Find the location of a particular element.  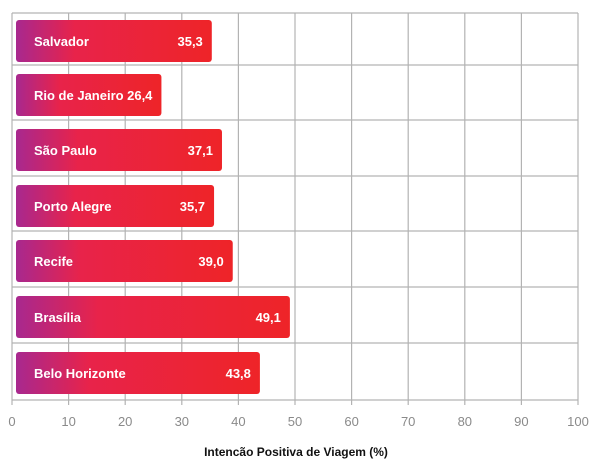

value-label: 37,1 is located at coordinates (200, 150).